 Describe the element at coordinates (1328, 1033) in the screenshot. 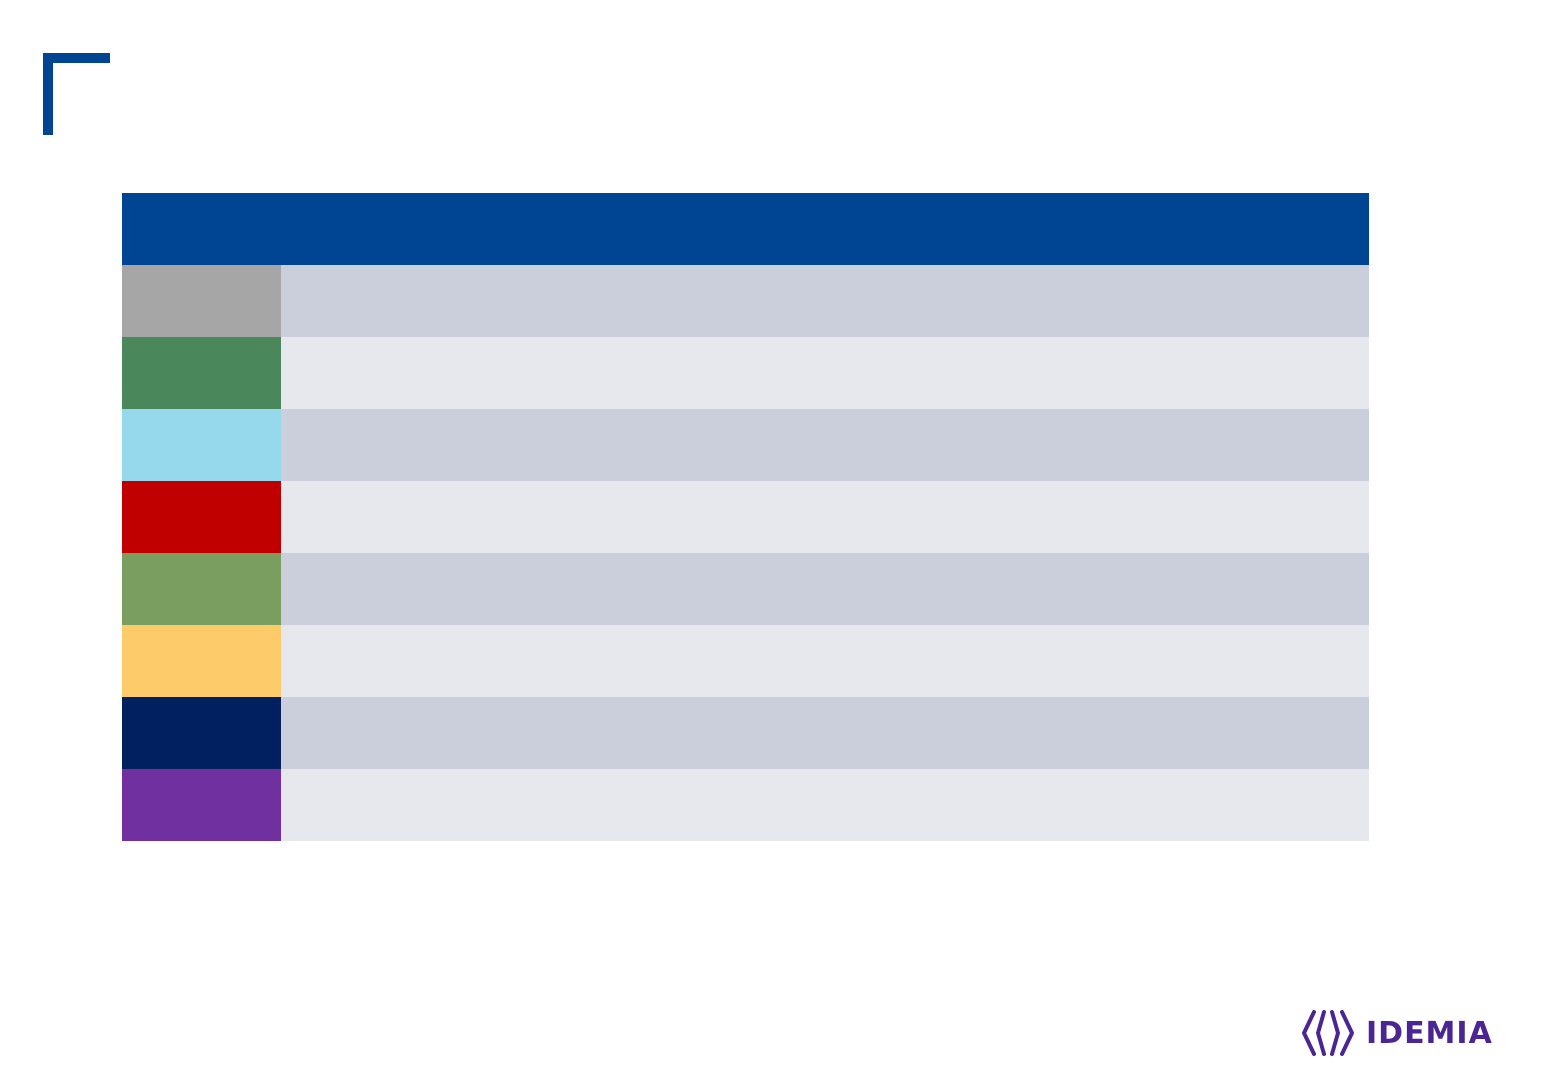

I see `logo-icon` at that location.